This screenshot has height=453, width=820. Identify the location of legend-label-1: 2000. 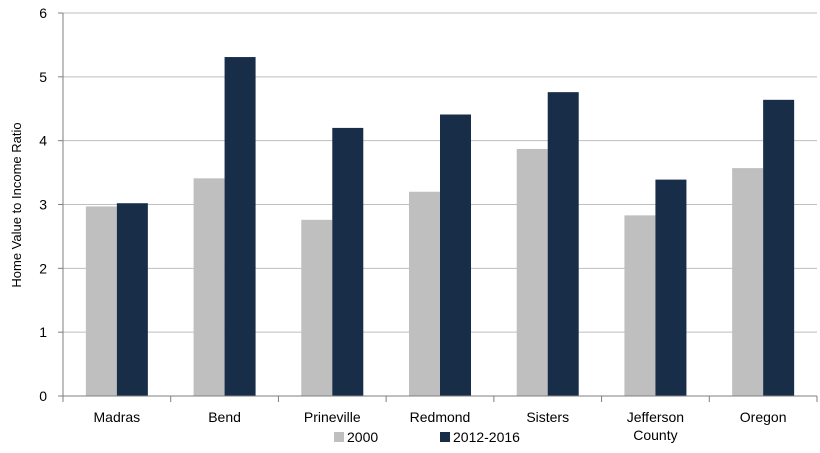
(362, 437).